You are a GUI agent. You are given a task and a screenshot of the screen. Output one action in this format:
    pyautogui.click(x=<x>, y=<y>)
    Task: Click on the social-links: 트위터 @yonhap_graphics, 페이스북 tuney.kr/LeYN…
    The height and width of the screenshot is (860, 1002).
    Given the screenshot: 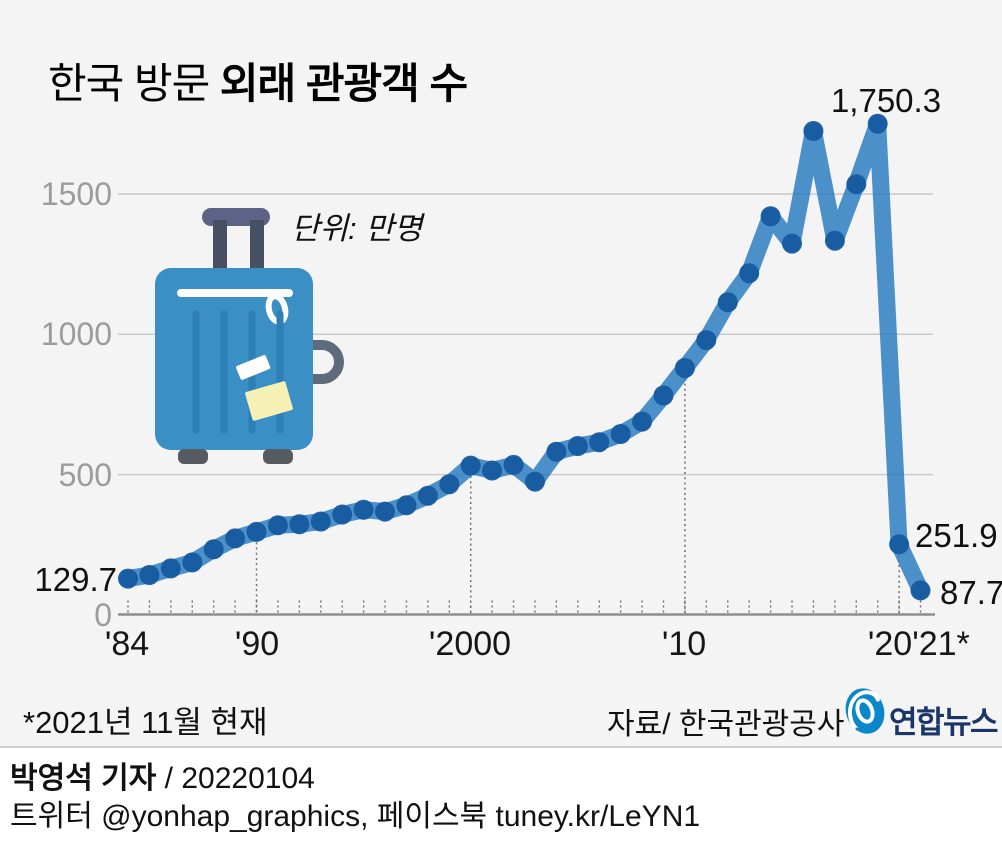 What is the action you would take?
    pyautogui.click(x=355, y=816)
    